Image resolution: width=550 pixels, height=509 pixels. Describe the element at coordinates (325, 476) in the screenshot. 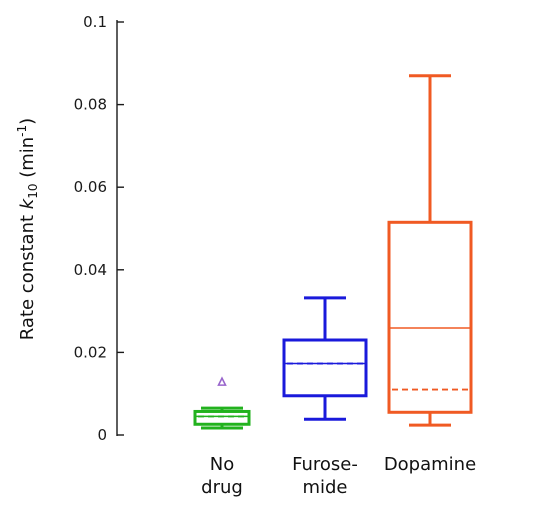

I see `category-label: Furose-mide` at that location.